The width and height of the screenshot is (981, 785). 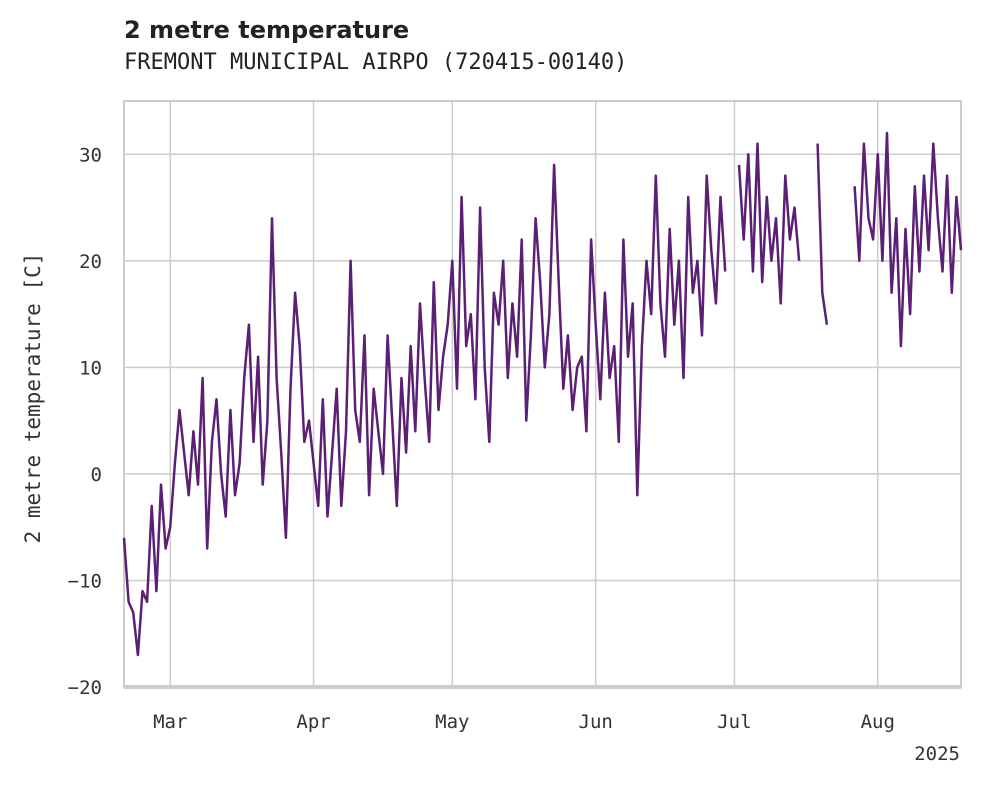 What do you see at coordinates (452, 722) in the screenshot?
I see `x-tick-label: May` at bounding box center [452, 722].